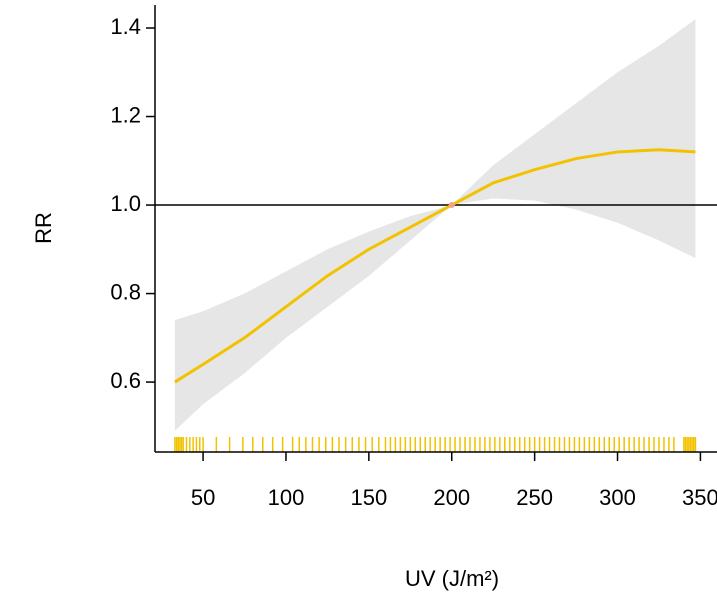 The image size is (717, 608). What do you see at coordinates (451, 205) in the screenshot?
I see `reference-point` at bounding box center [451, 205].